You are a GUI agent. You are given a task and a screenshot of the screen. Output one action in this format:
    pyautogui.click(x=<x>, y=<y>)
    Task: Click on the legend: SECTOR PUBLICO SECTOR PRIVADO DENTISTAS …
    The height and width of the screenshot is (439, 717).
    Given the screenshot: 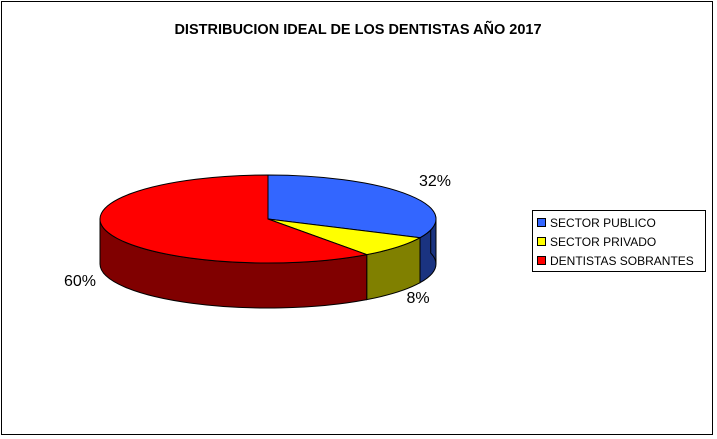 What is the action you would take?
    pyautogui.click(x=619, y=241)
    